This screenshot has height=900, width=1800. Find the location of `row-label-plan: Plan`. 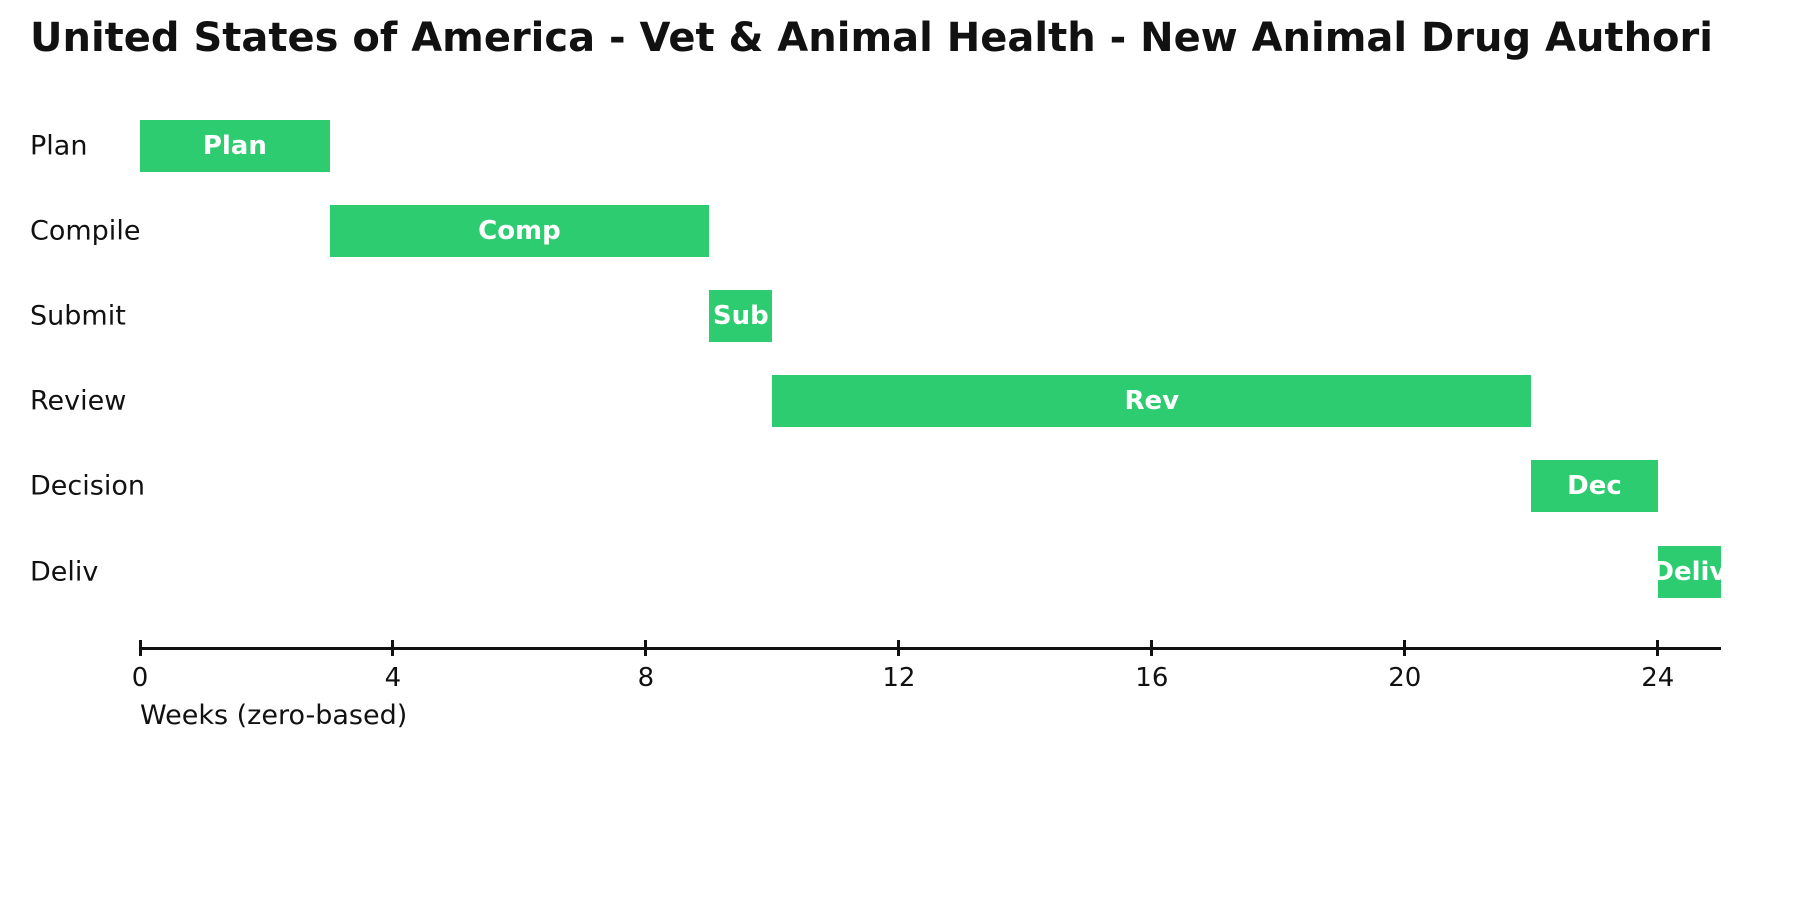

row-label-plan: Plan is located at coordinates (59, 145).